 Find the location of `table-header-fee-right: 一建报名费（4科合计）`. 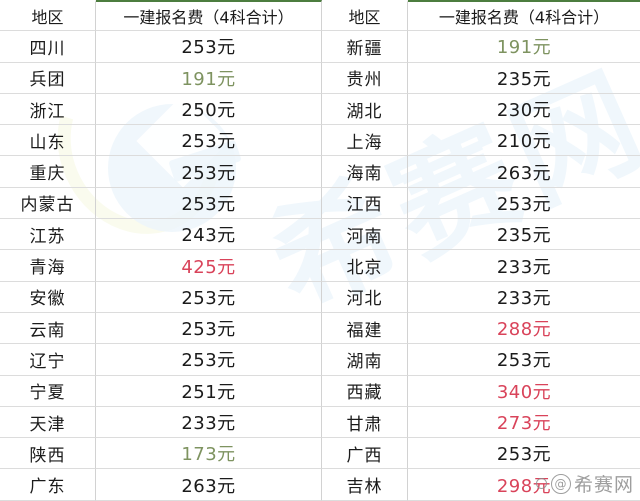

table-header-fee-right: 一建报名费（4科合计） is located at coordinates (524, 16).